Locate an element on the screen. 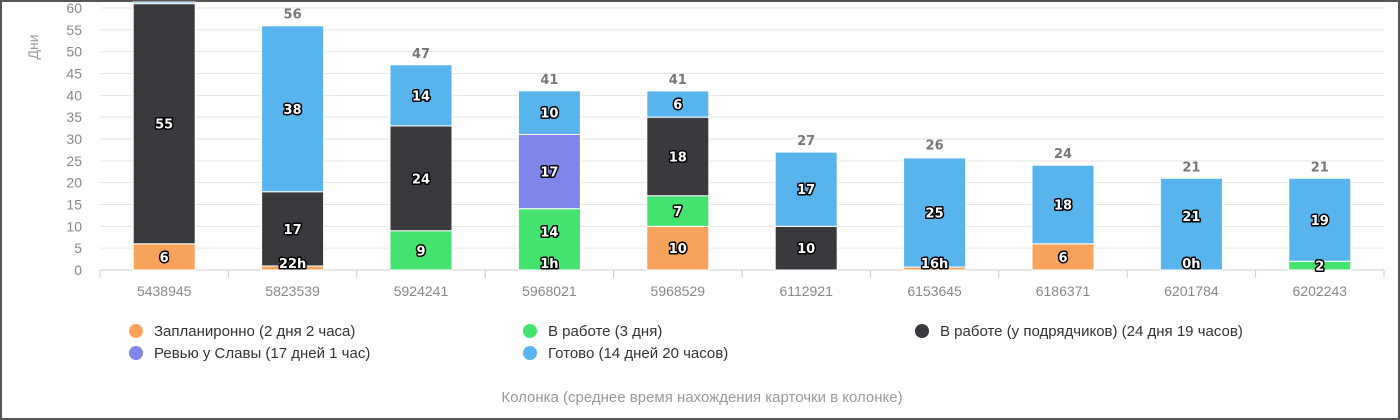  y-tick-label: 45 is located at coordinates (74, 74).